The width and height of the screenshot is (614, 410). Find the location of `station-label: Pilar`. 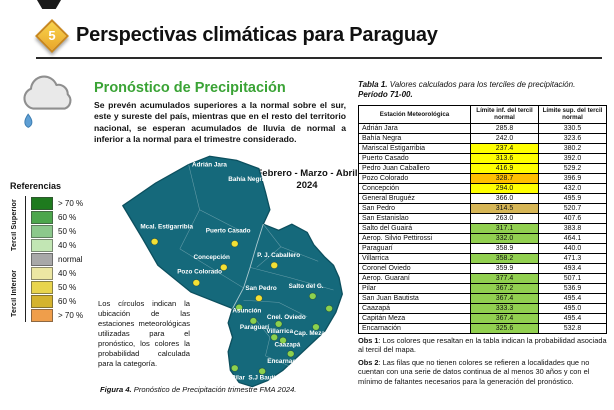

station-label: Pilar is located at coordinates (238, 378).